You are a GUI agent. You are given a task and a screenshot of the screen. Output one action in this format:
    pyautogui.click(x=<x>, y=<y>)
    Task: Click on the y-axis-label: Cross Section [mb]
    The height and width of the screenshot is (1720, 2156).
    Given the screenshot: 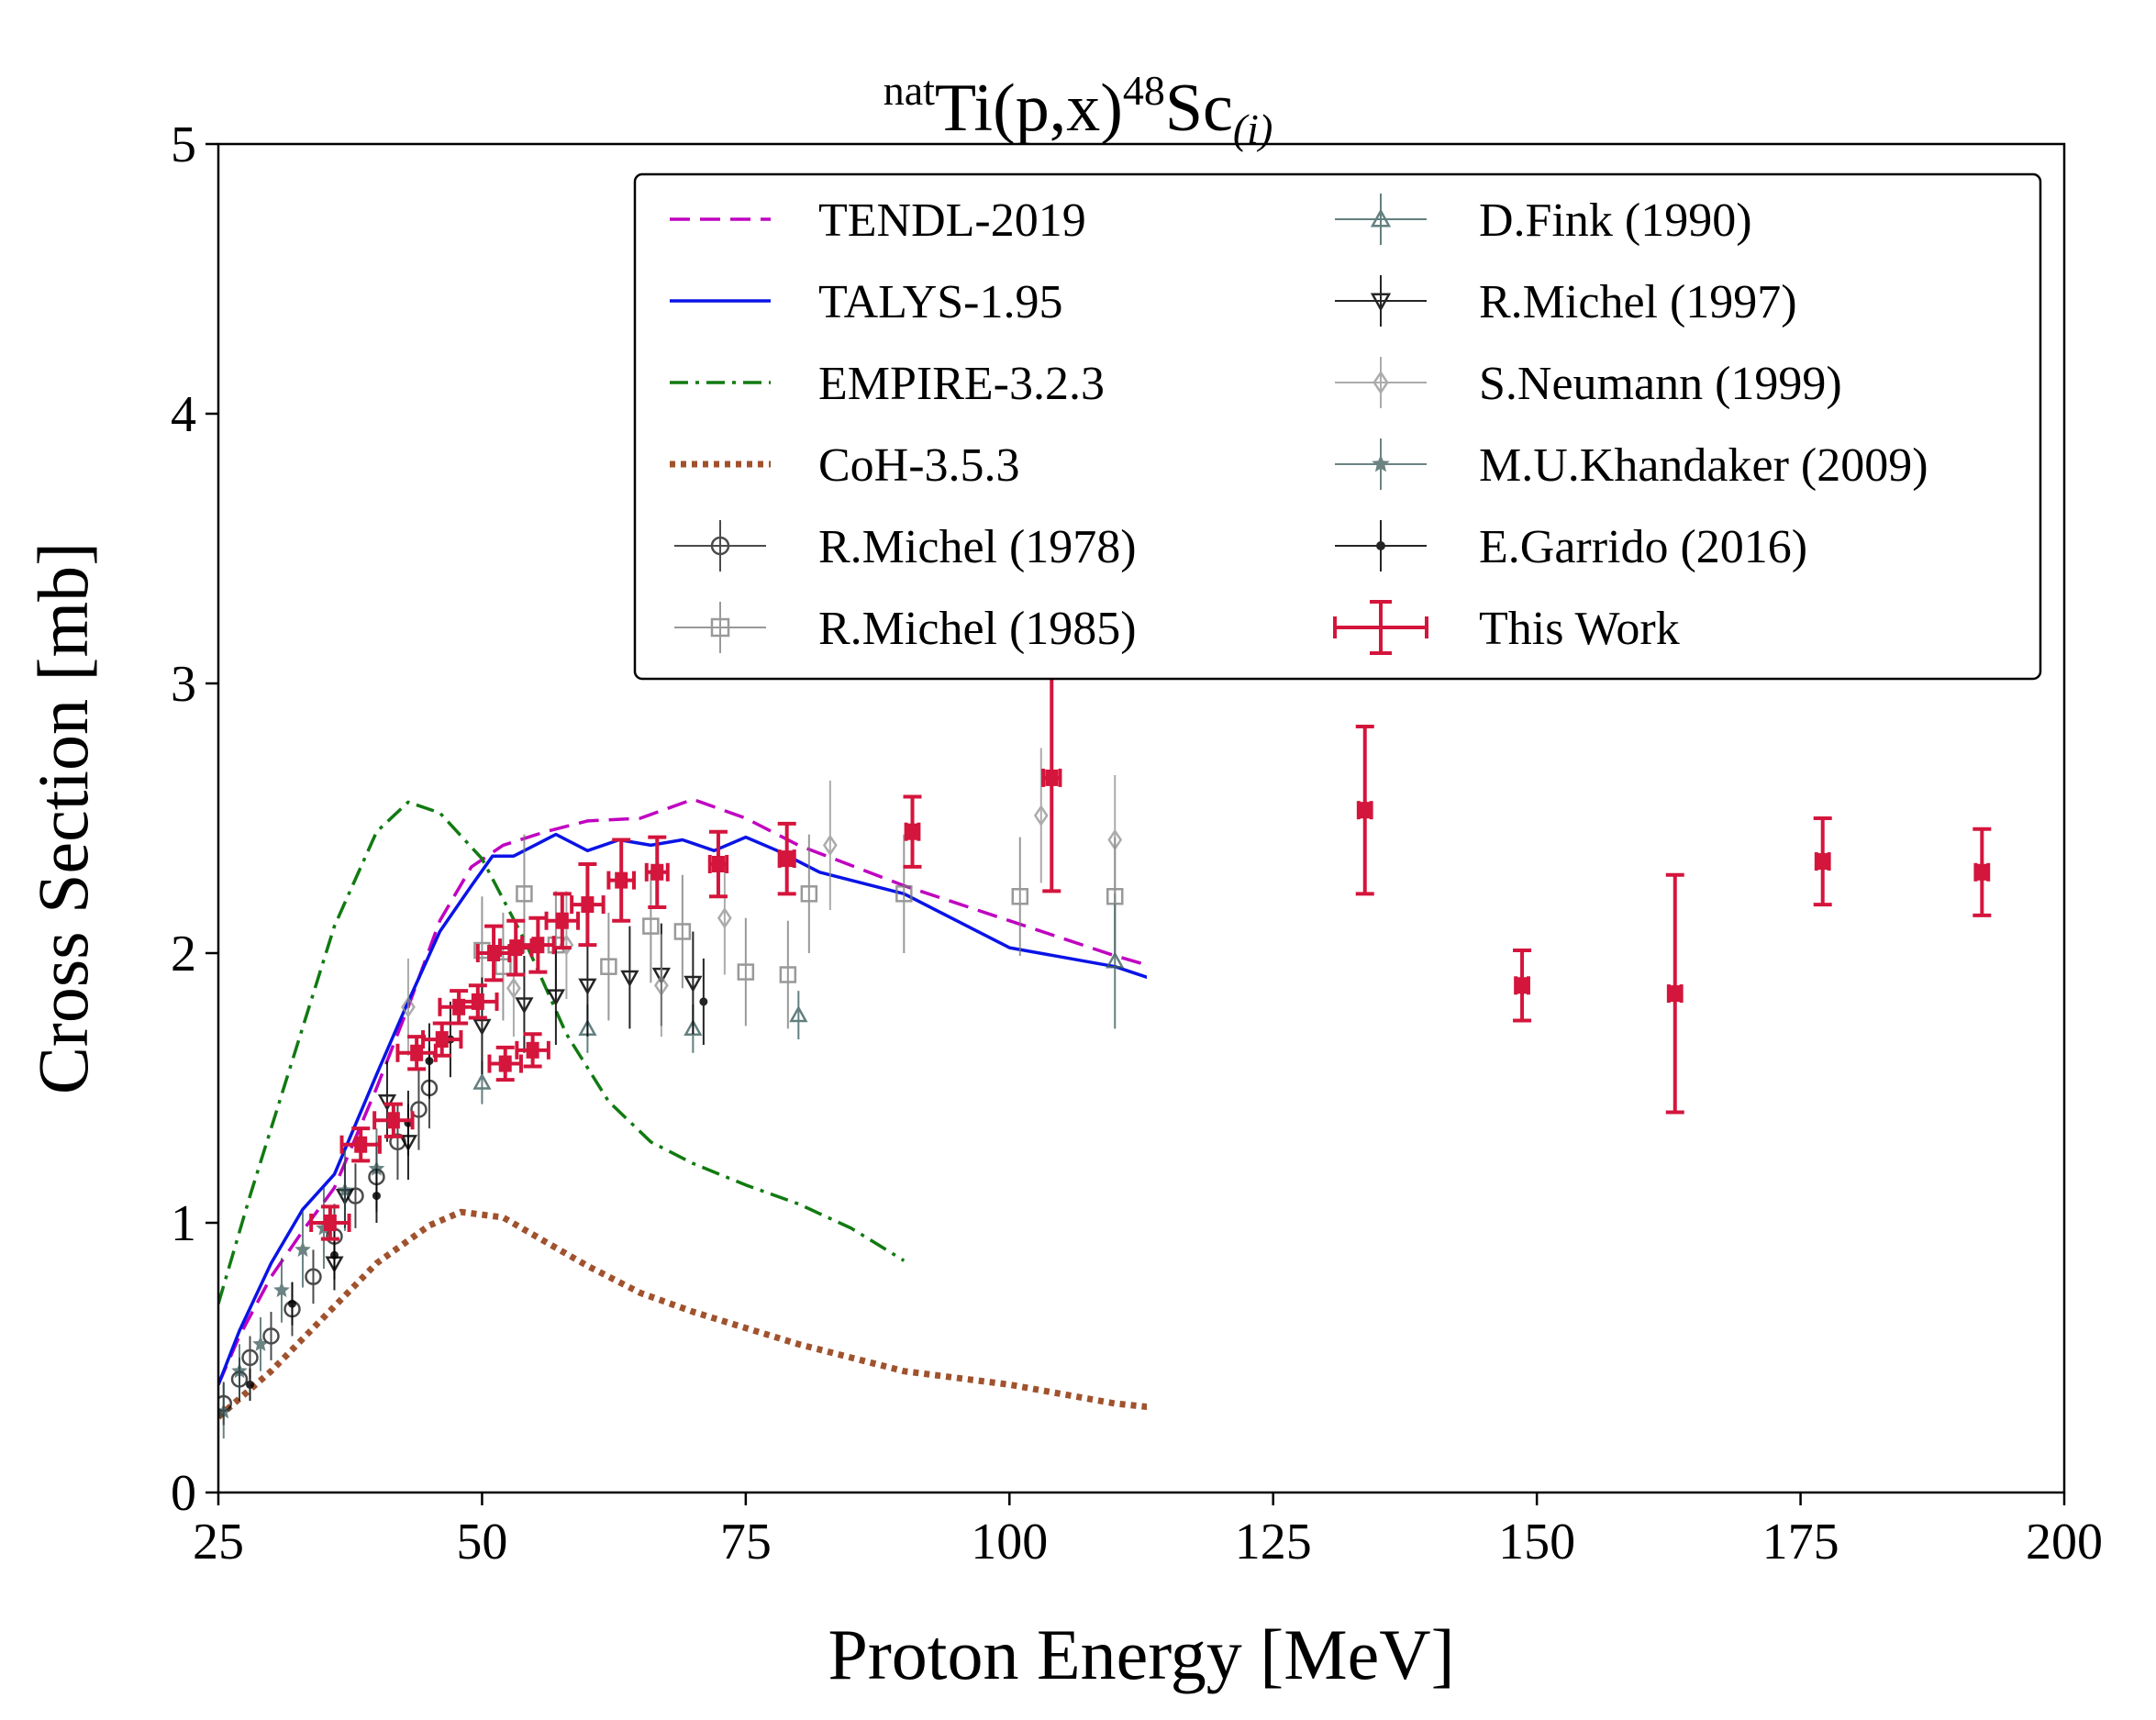 What is the action you would take?
    pyautogui.click(x=63, y=818)
    